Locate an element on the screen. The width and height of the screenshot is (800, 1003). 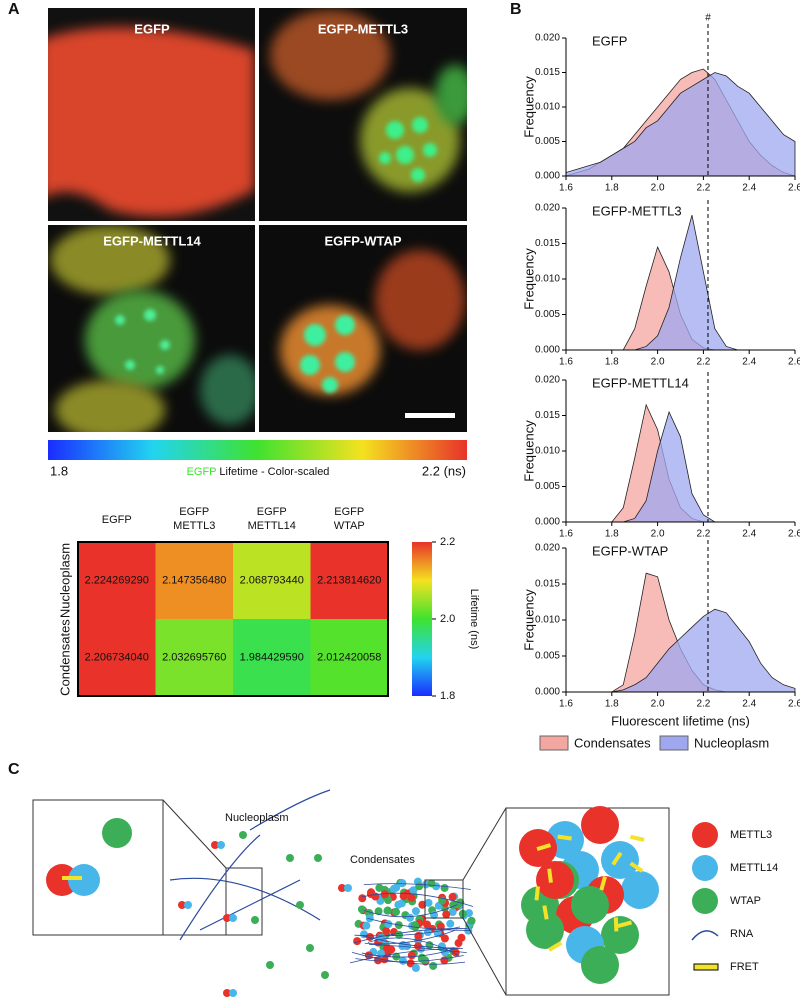
colorbar-title-text: Lifetime - Color-scaled is located at coordinates (274, 472).